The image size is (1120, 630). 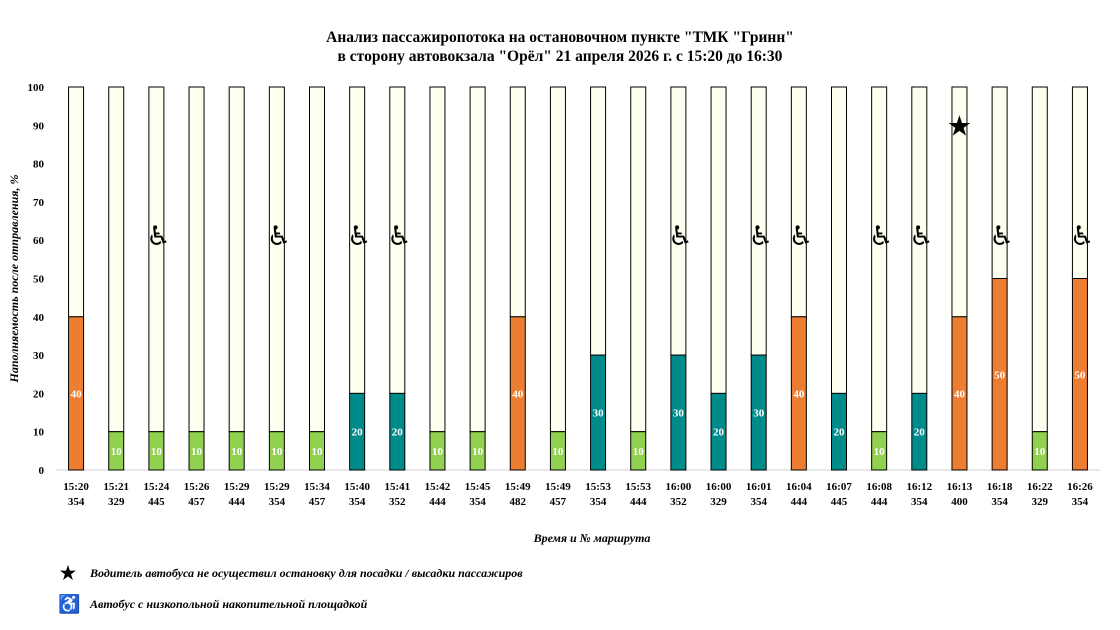 What do you see at coordinates (39, 433) in the screenshot?
I see `y-tick-label: 10` at bounding box center [39, 433].